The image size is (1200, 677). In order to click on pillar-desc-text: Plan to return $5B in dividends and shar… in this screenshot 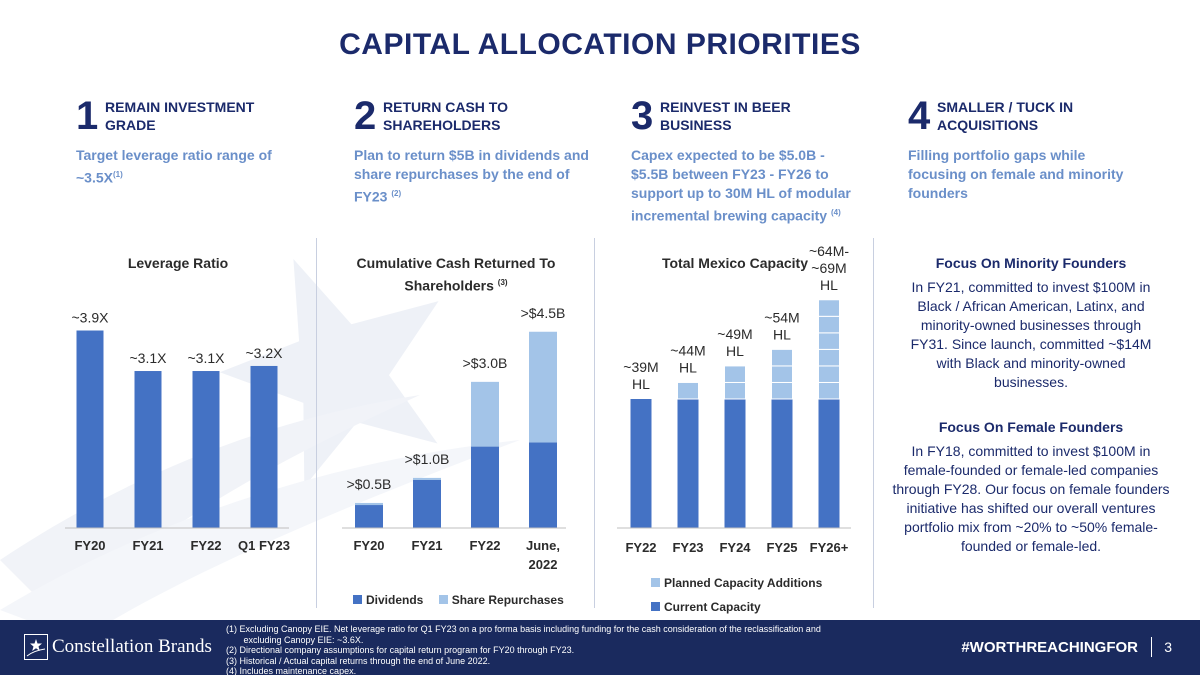, I will do `click(471, 176)`.